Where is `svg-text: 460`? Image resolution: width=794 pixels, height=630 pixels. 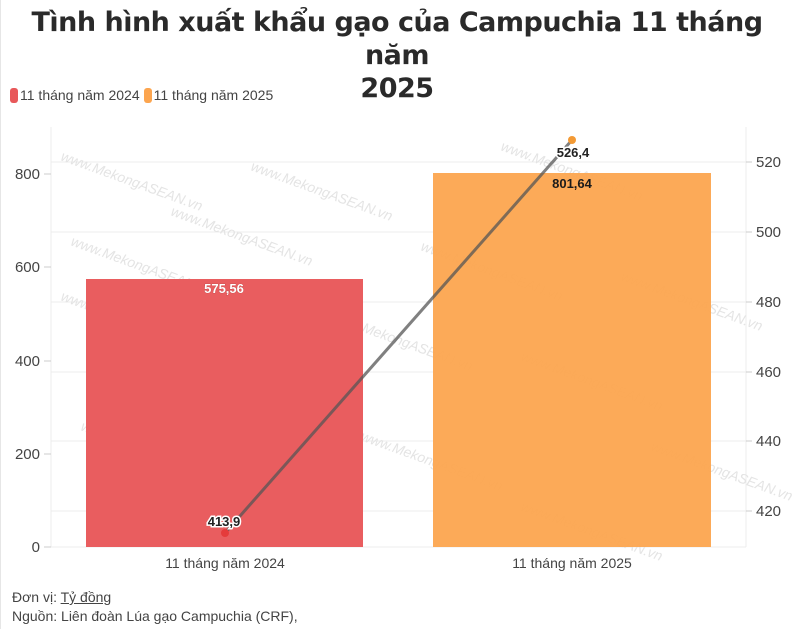
svg-text: 460 is located at coordinates (768, 372).